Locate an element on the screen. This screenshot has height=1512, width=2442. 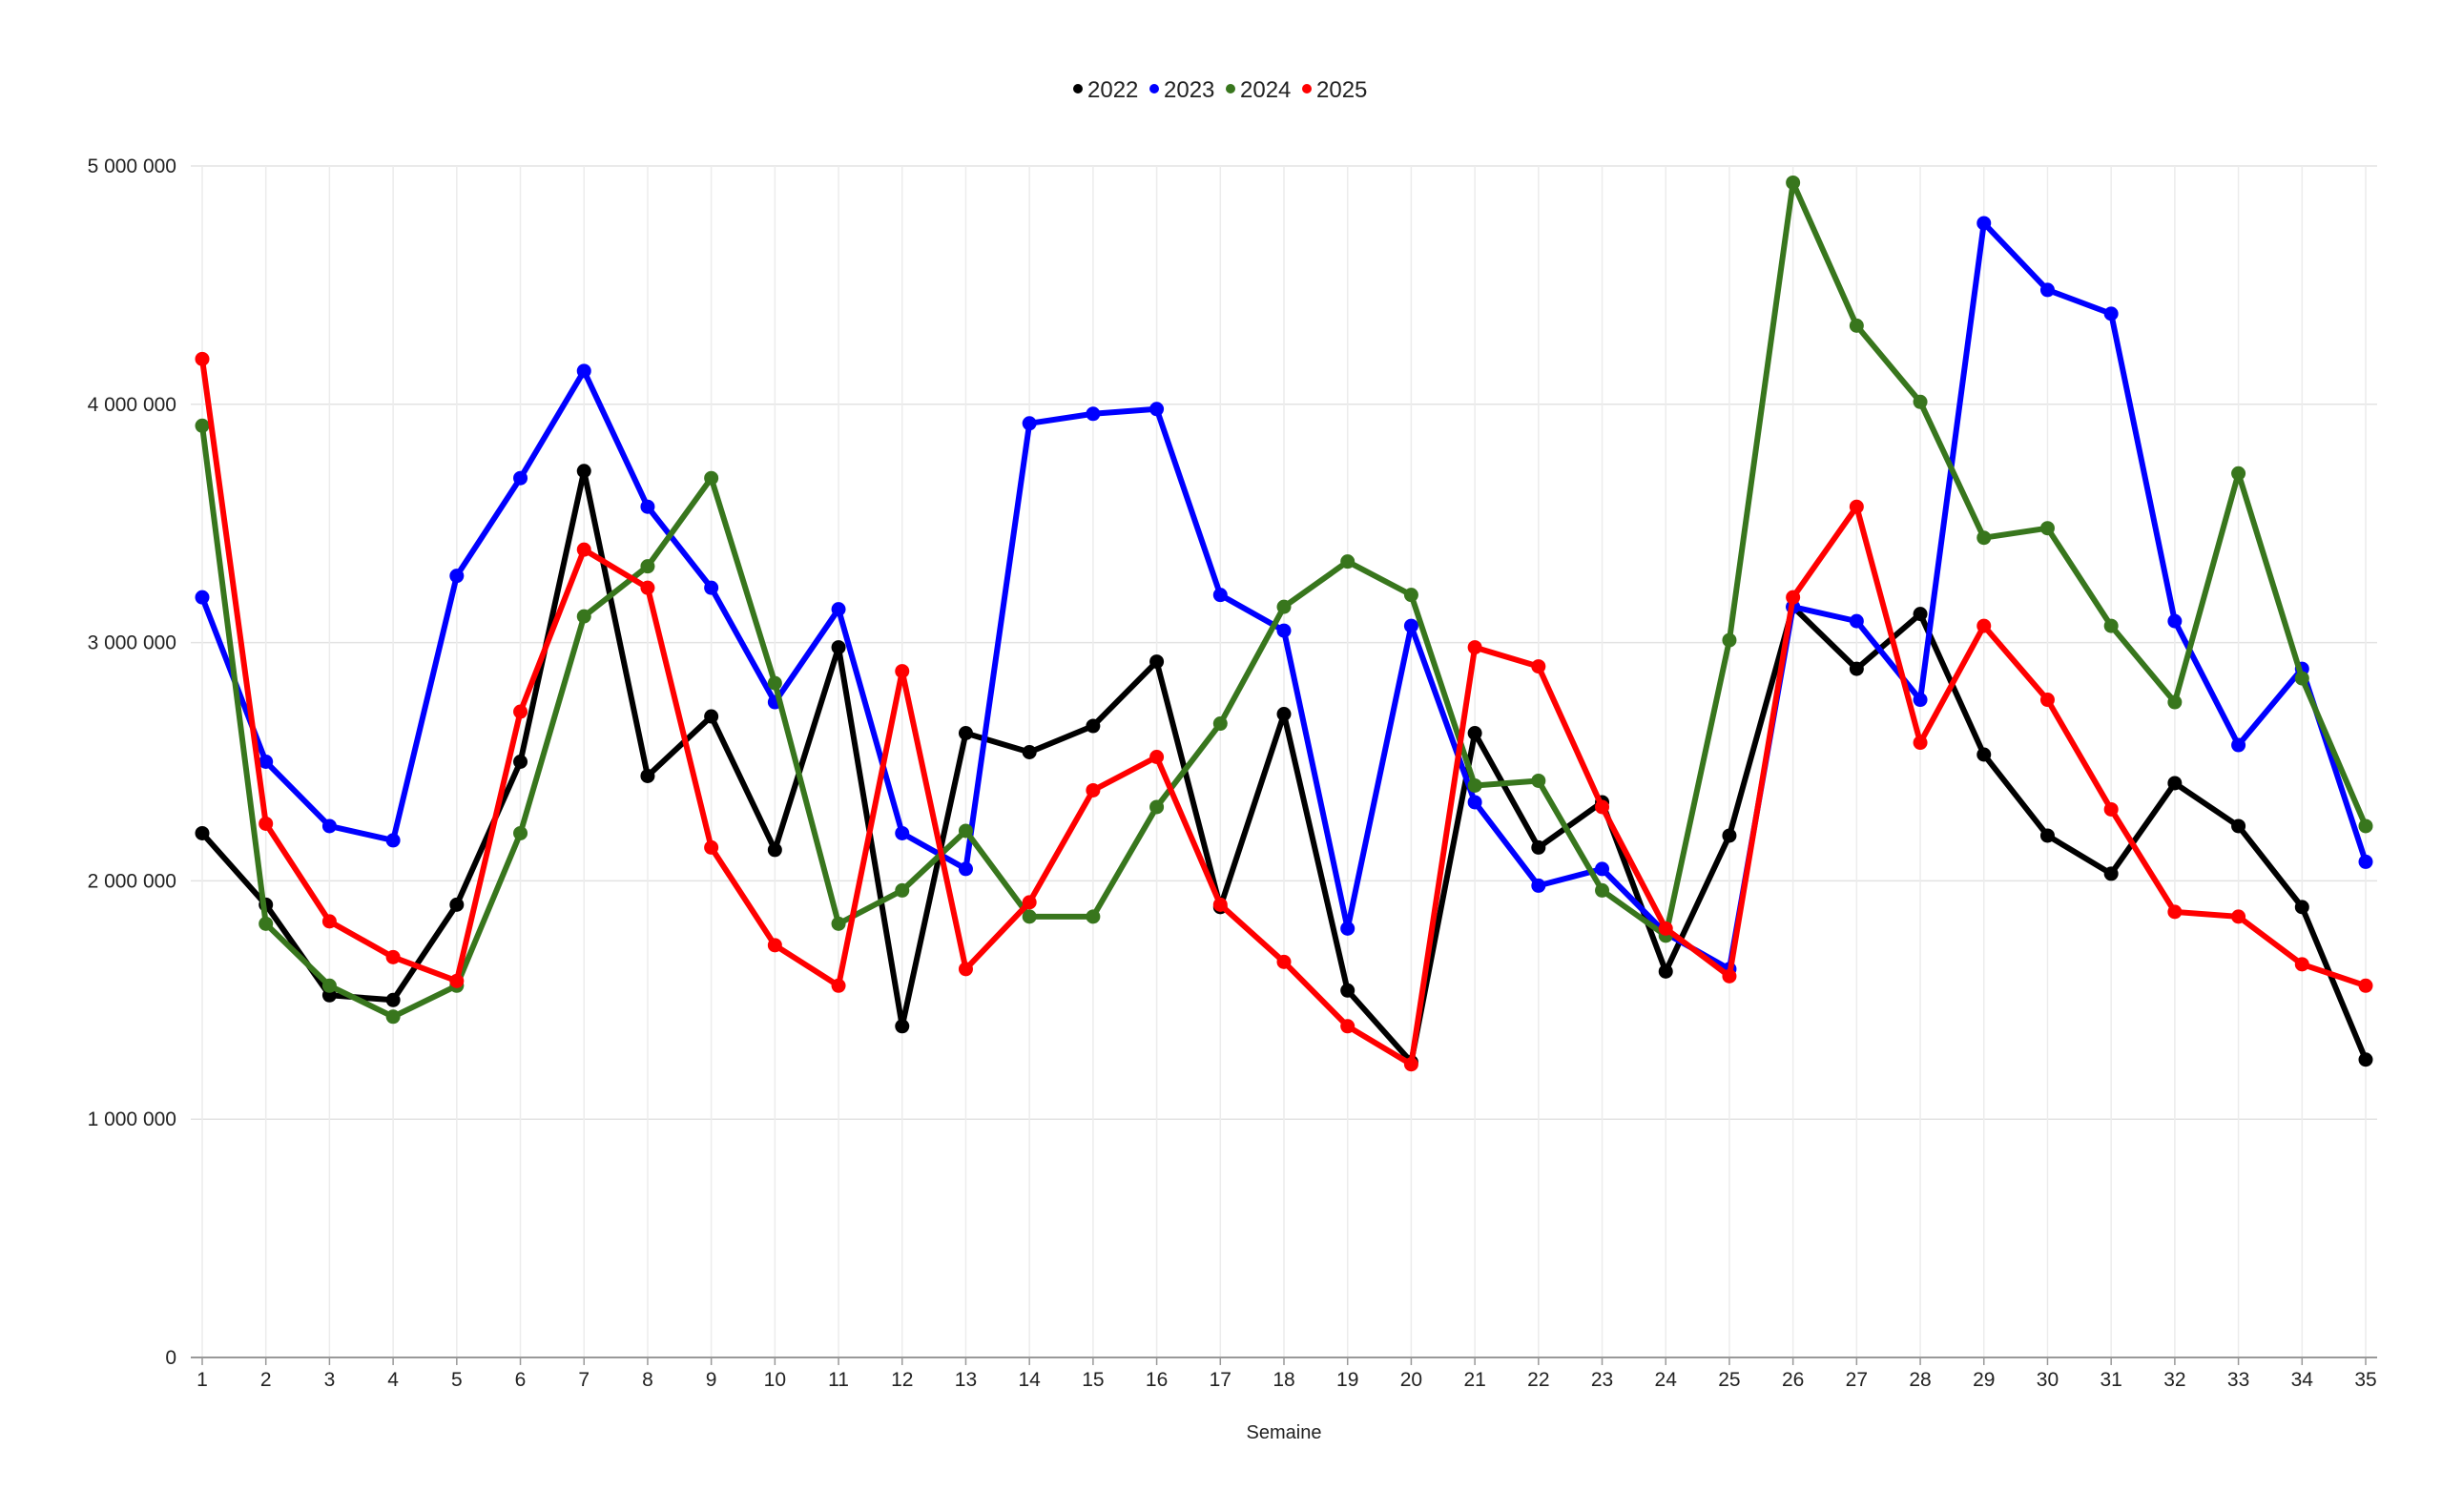
x-tick-label: 19 is located at coordinates (1347, 1380).